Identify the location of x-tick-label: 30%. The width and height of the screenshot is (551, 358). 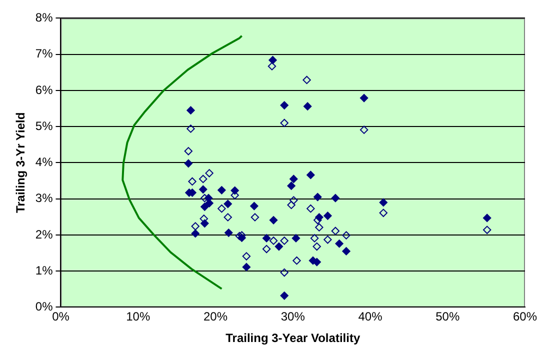
(293, 317).